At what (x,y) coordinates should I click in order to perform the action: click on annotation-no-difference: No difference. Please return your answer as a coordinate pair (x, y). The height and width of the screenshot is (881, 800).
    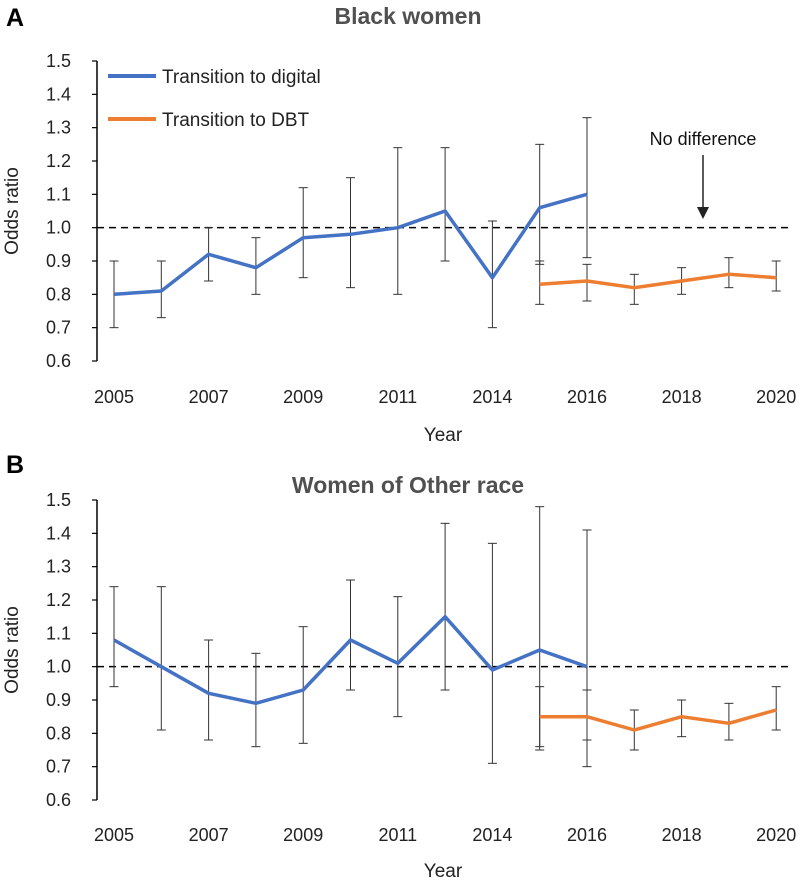
    Looking at the image, I should click on (703, 139).